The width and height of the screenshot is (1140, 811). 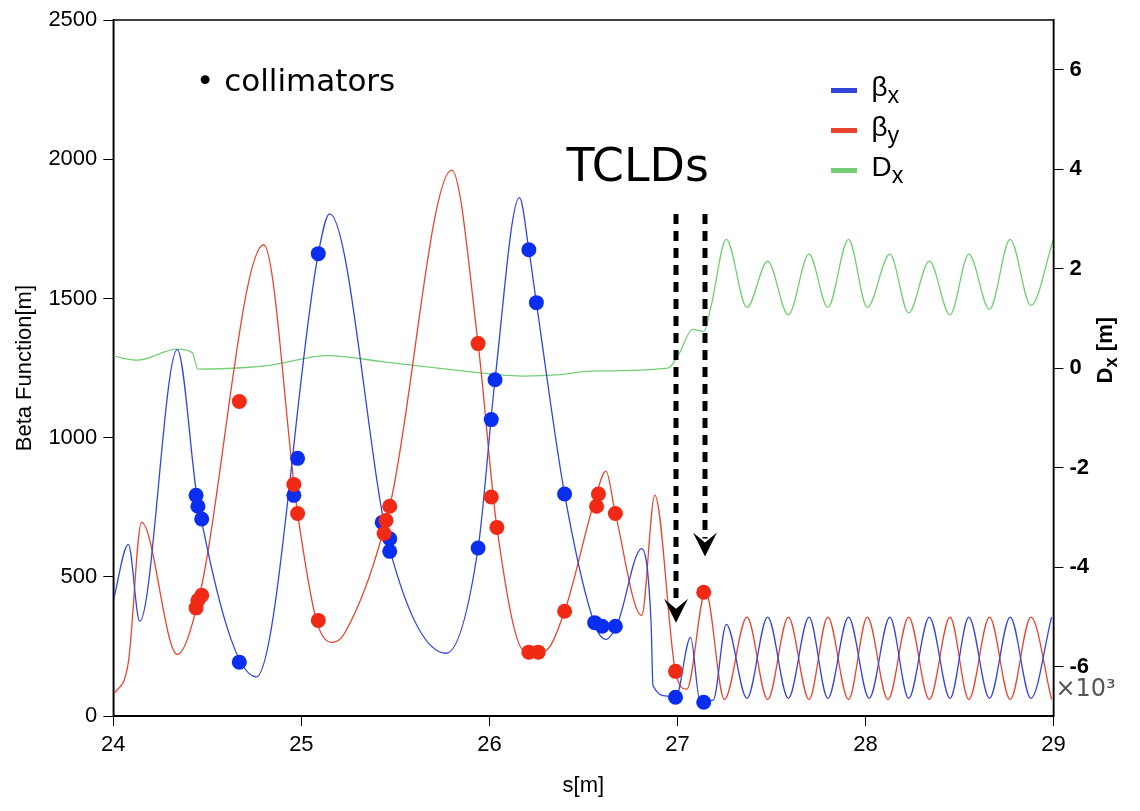 What do you see at coordinates (1079, 566) in the screenshot?
I see `y2-tick-label: -4` at bounding box center [1079, 566].